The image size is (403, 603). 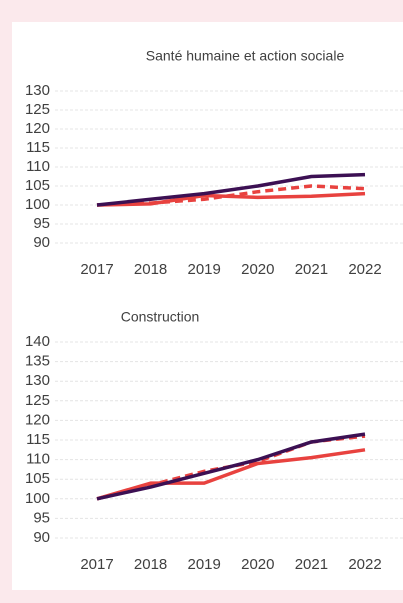 What do you see at coordinates (37, 361) in the screenshot?
I see `y-tick-label: 135` at bounding box center [37, 361].